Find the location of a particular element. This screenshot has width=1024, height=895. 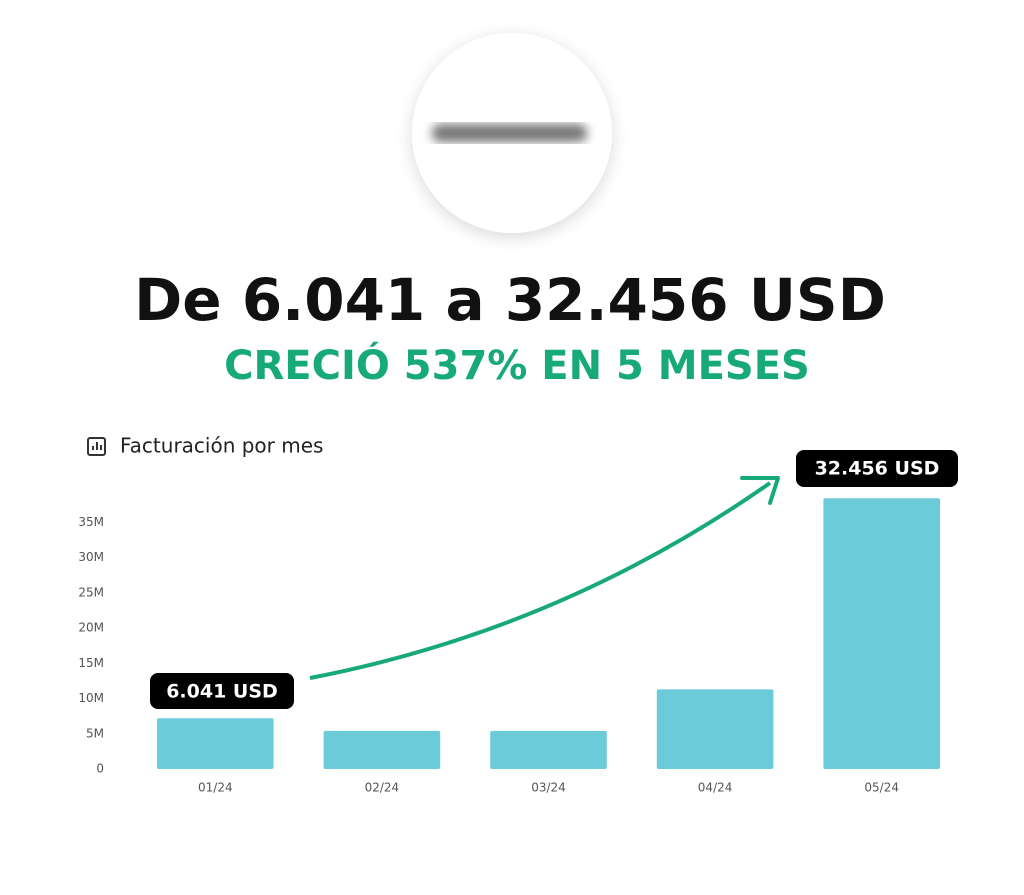

y-tick-label: 30M is located at coordinates (91, 557).